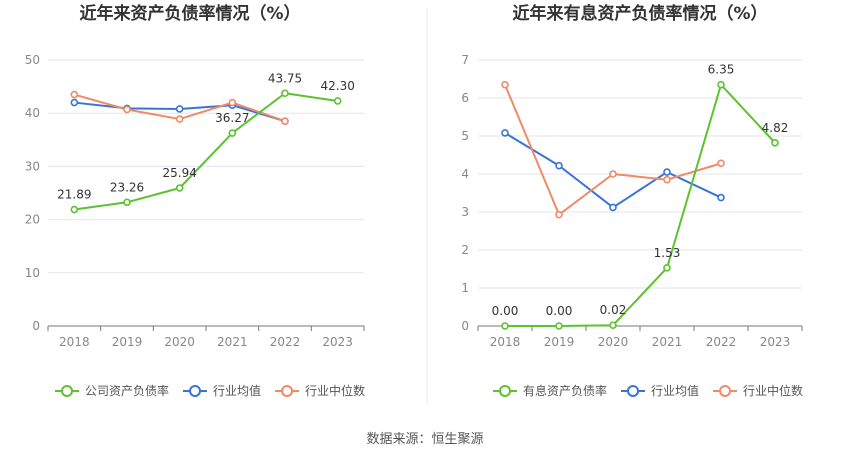 This screenshot has height=458, width=850. What do you see at coordinates (721, 70) in the screenshot?
I see `data-label: 6.35` at bounding box center [721, 70].